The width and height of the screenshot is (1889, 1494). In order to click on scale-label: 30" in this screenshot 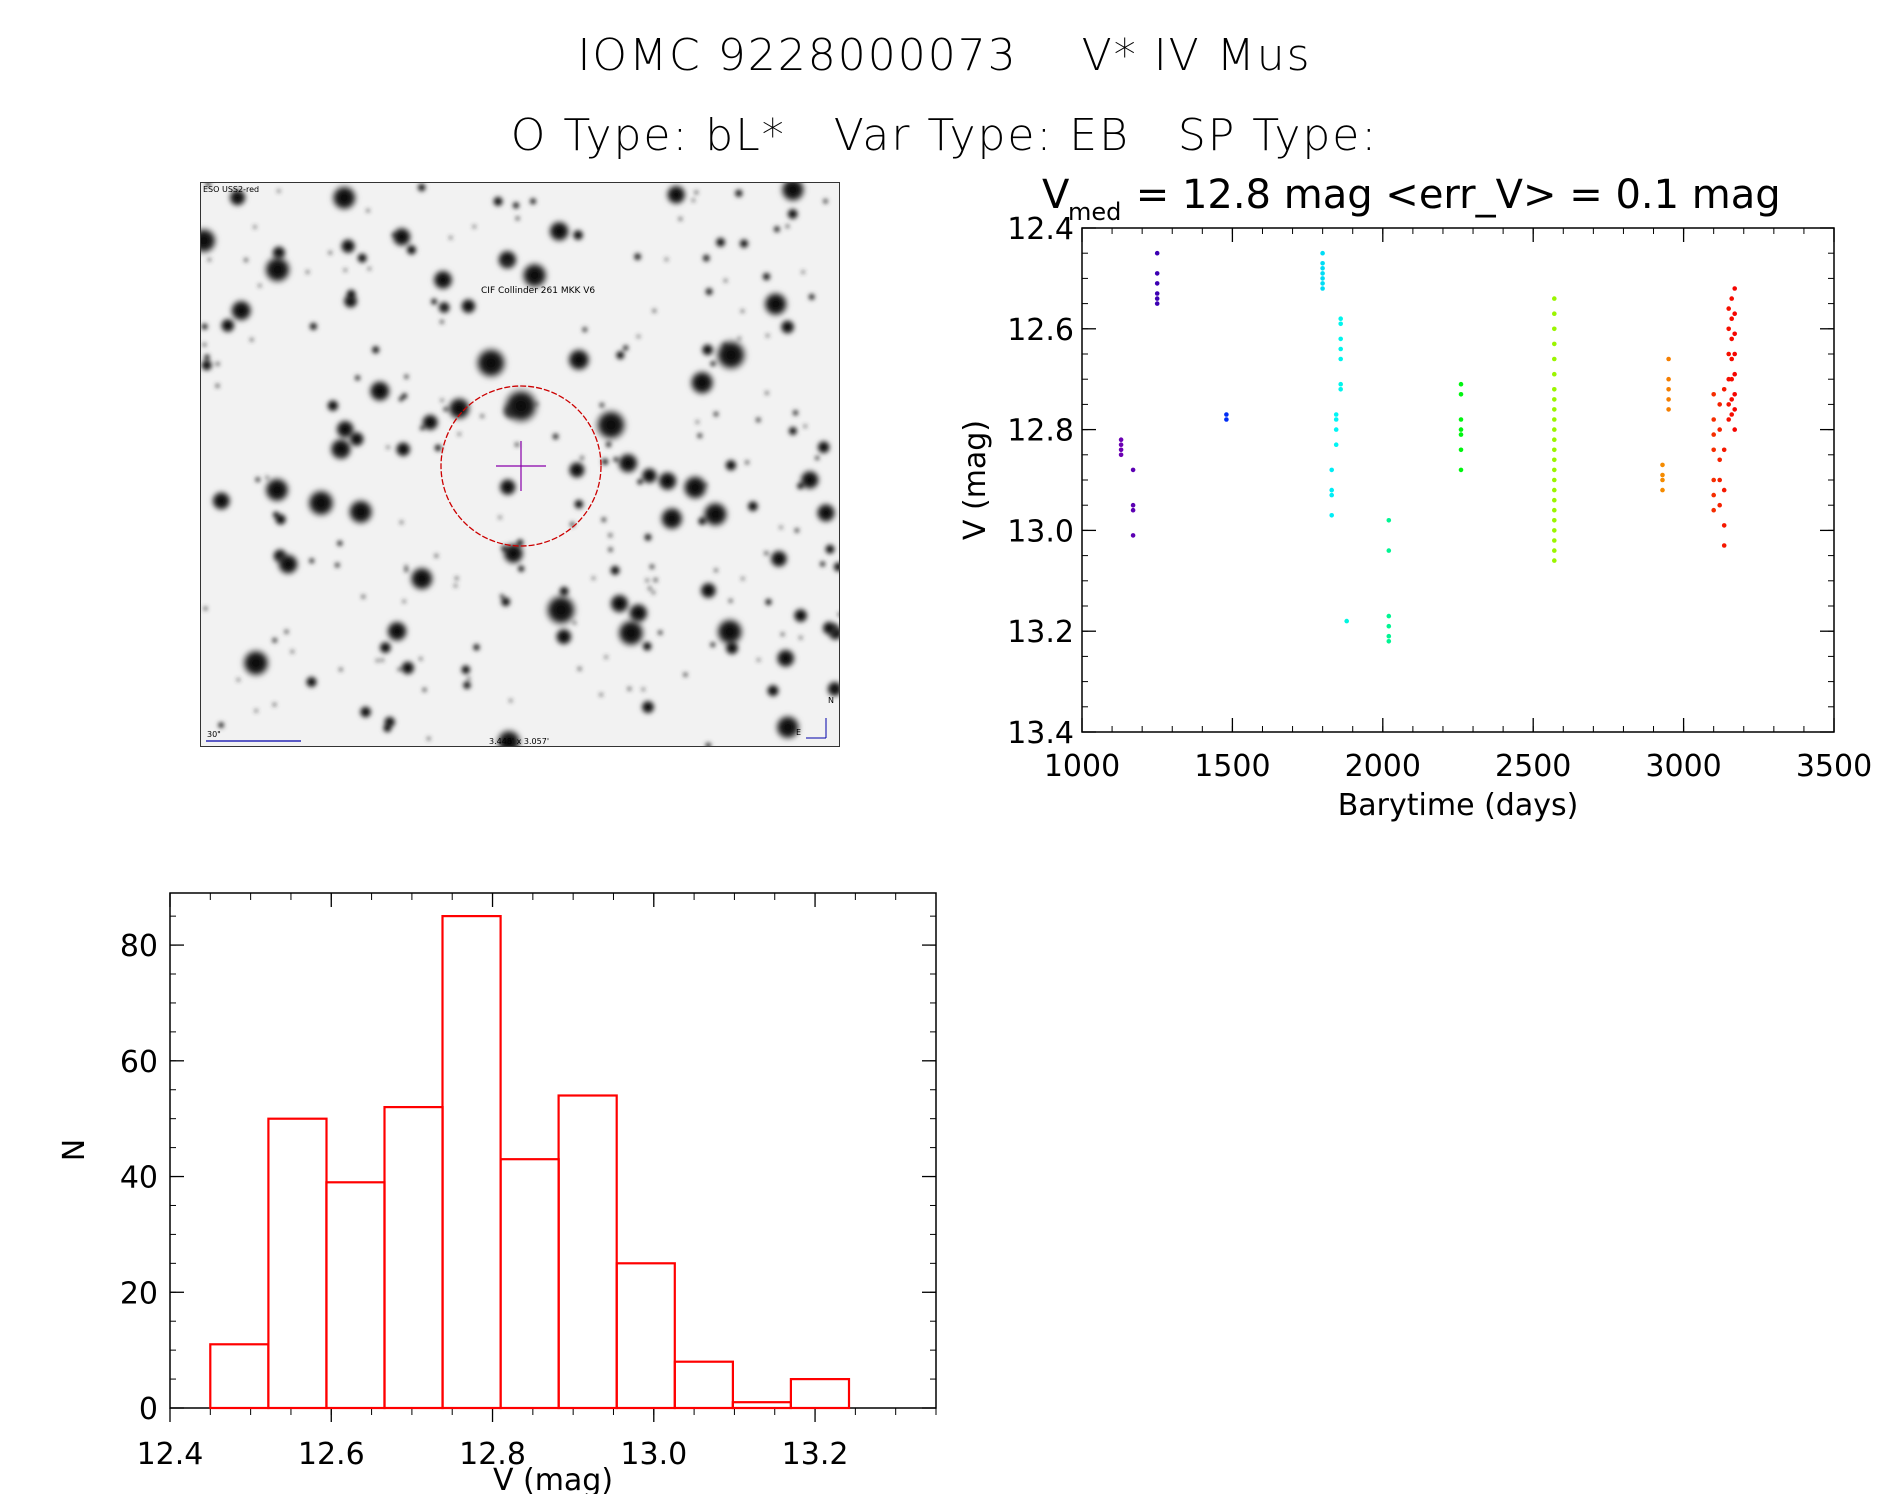, I will do `click(214, 734)`.